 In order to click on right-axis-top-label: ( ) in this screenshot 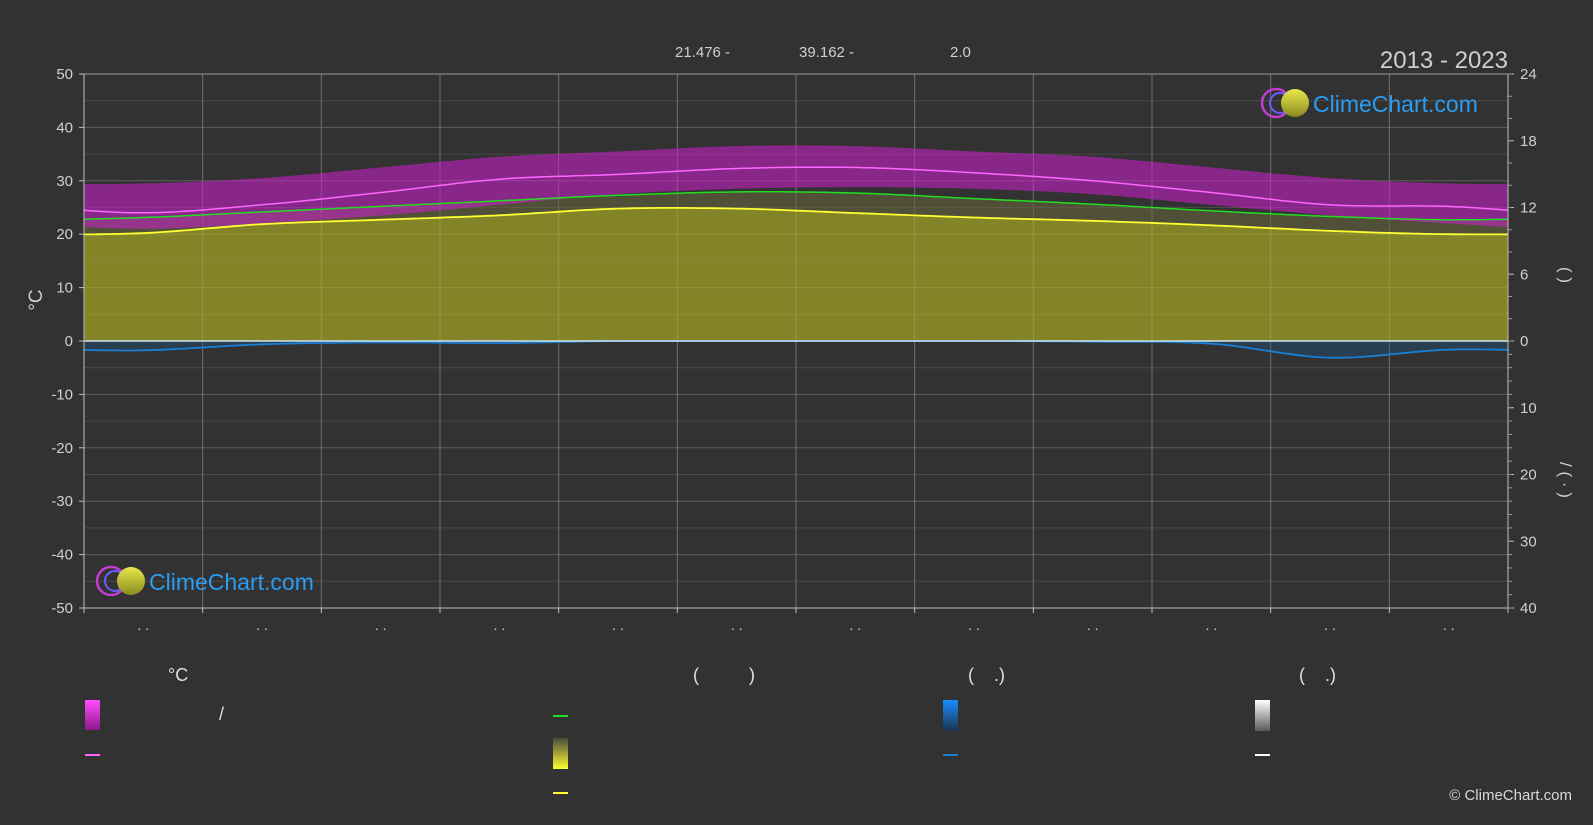, I will do `click(1565, 275)`.